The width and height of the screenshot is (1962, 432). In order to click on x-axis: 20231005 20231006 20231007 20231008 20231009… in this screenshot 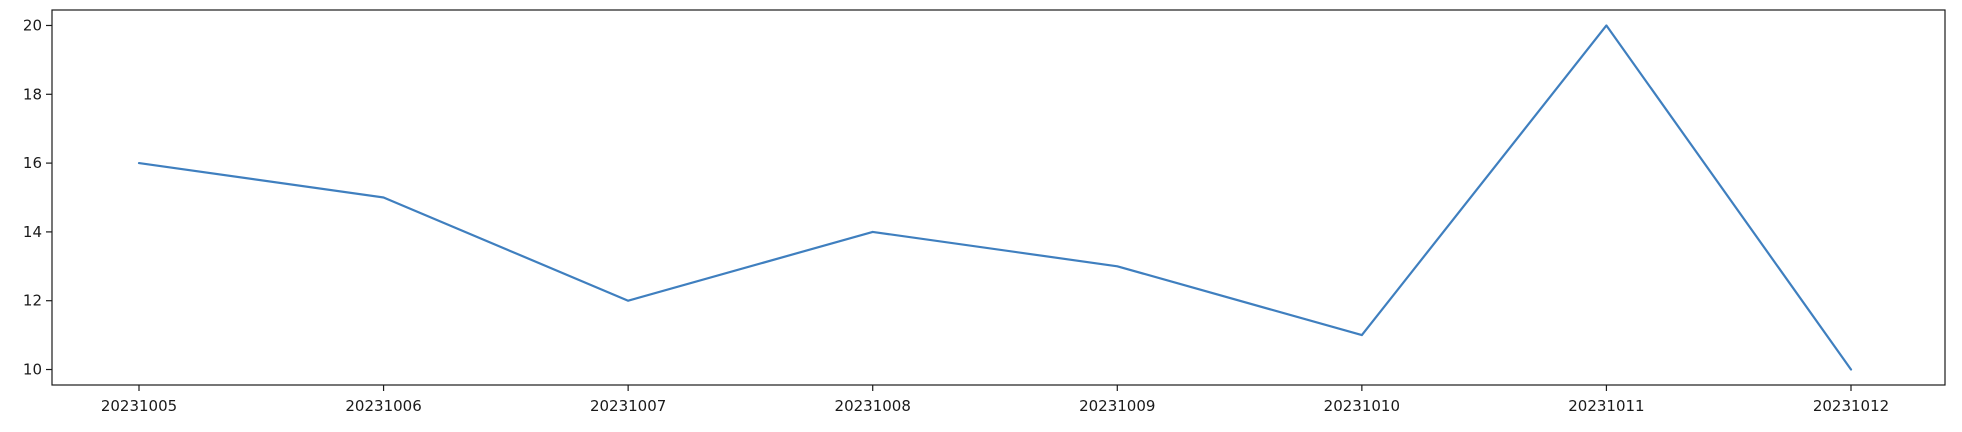, I will do `click(995, 400)`.